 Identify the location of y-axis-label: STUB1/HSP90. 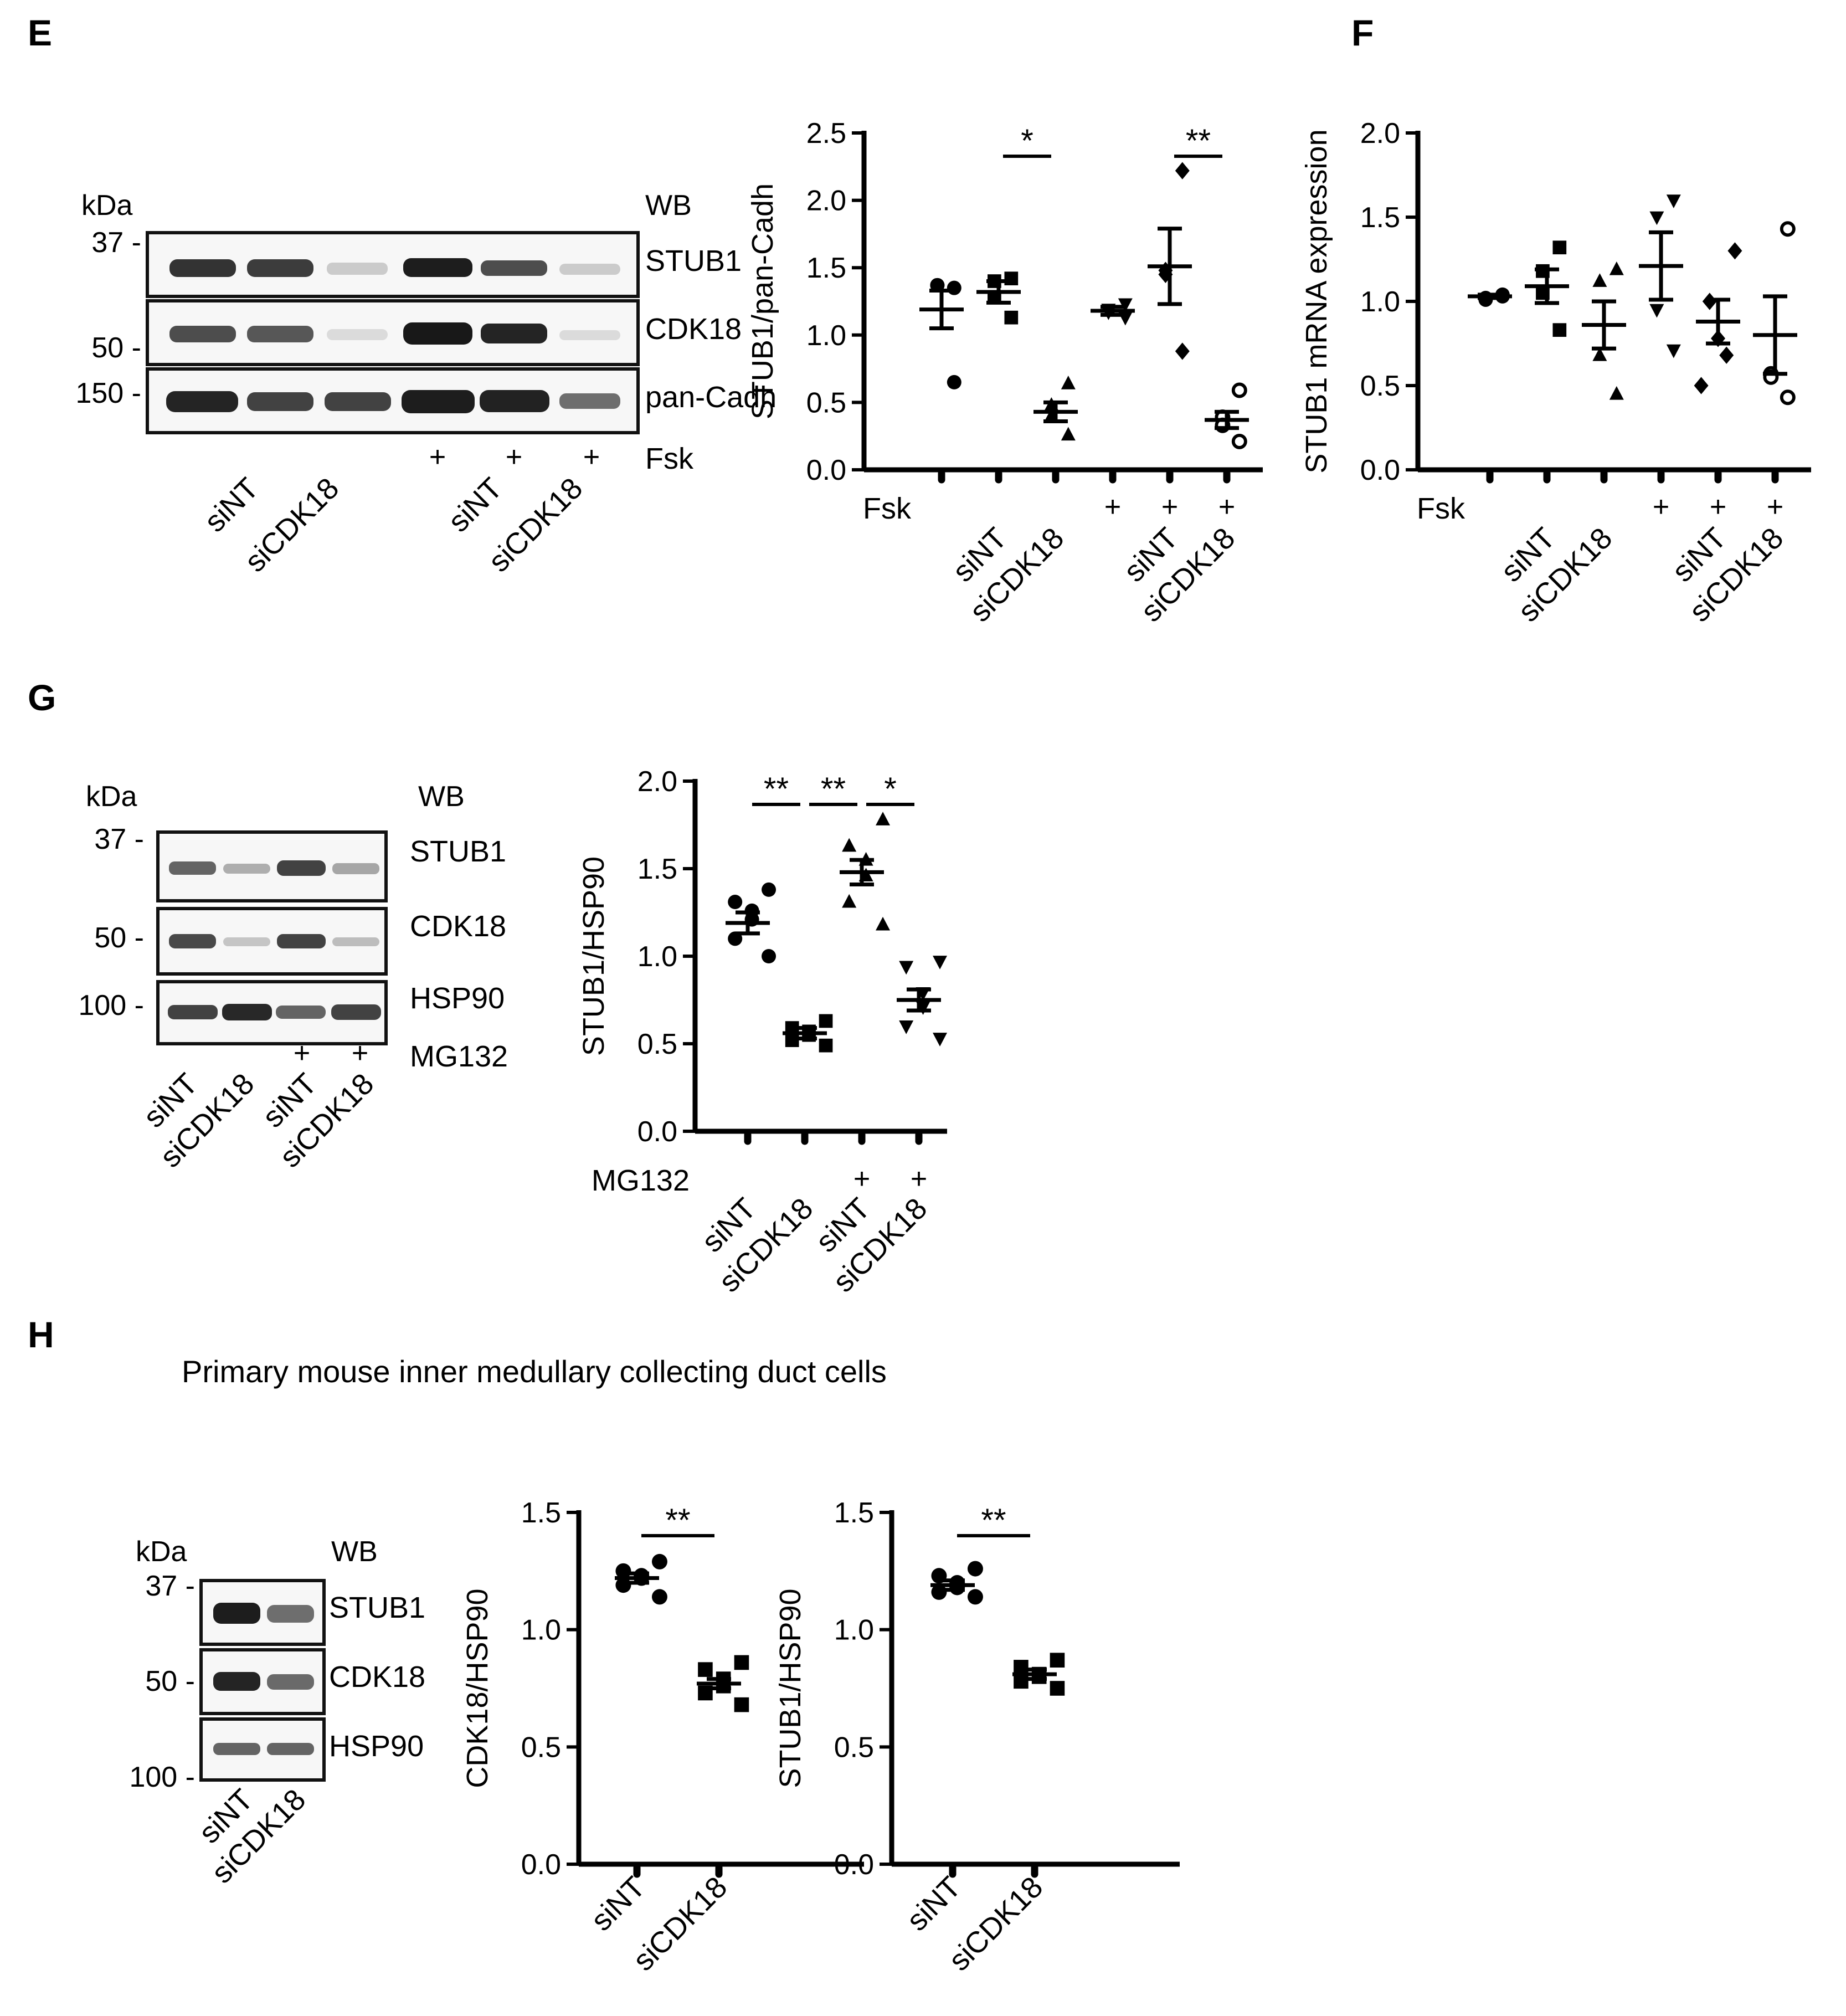
(790, 1688).